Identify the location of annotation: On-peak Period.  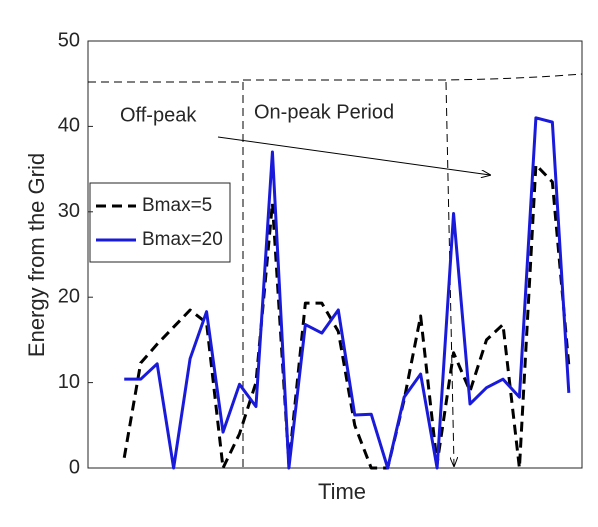
(324, 112).